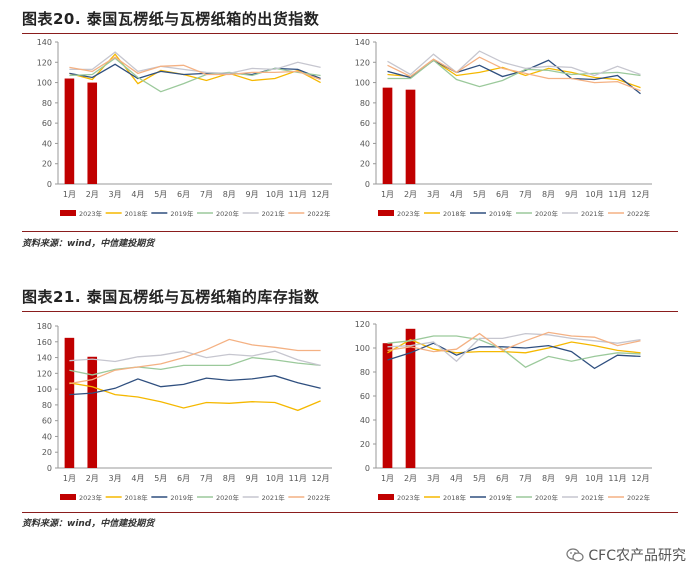  I want to click on series-line-2019年, so click(195, 385).